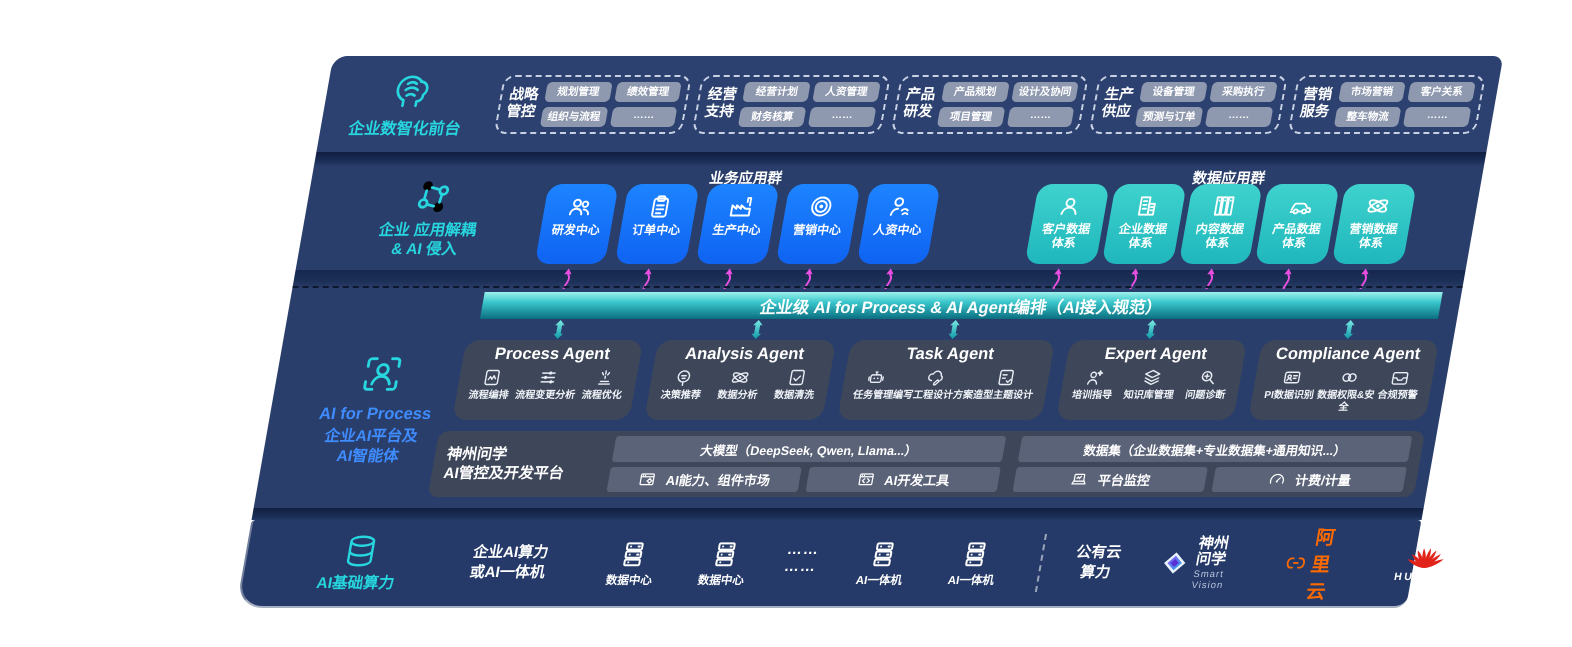 The height and width of the screenshot is (647, 1572). I want to click on chip: 经营计划, so click(776, 91).